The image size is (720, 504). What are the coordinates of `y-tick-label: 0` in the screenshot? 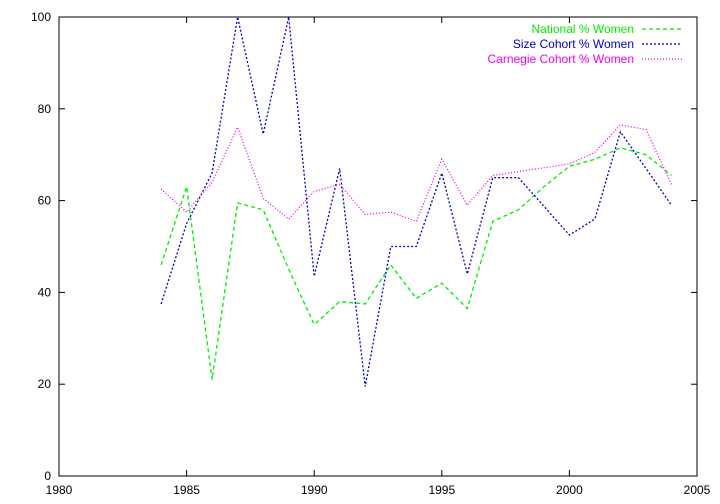 It's located at (47, 476).